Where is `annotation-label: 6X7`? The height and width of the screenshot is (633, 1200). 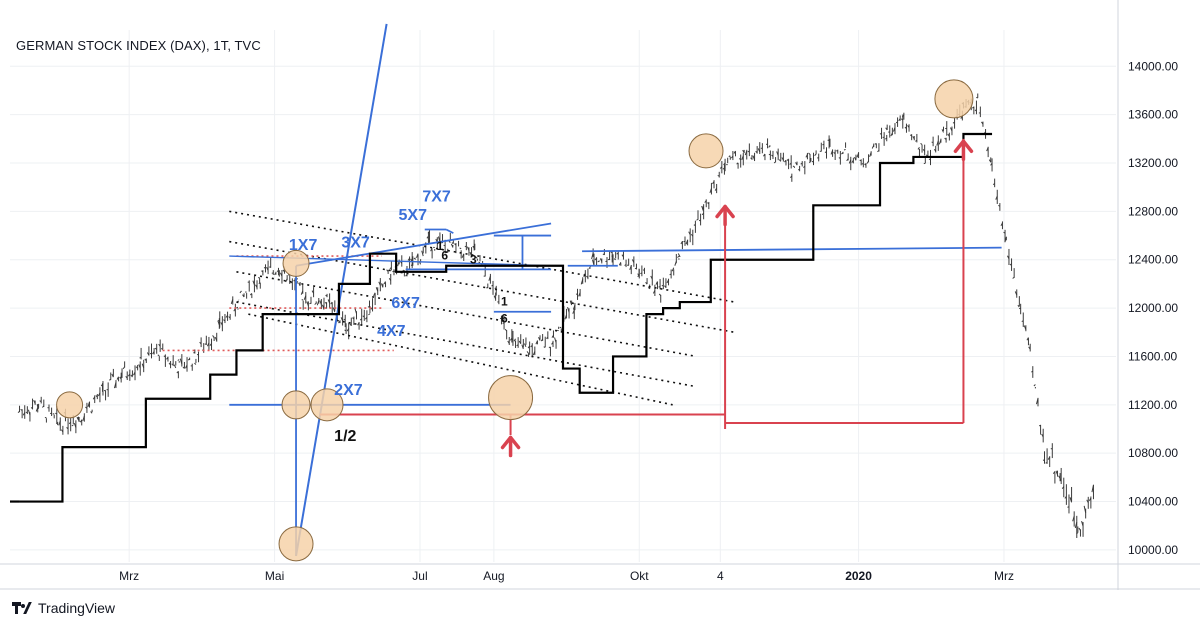 annotation-label: 6X7 is located at coordinates (405, 303).